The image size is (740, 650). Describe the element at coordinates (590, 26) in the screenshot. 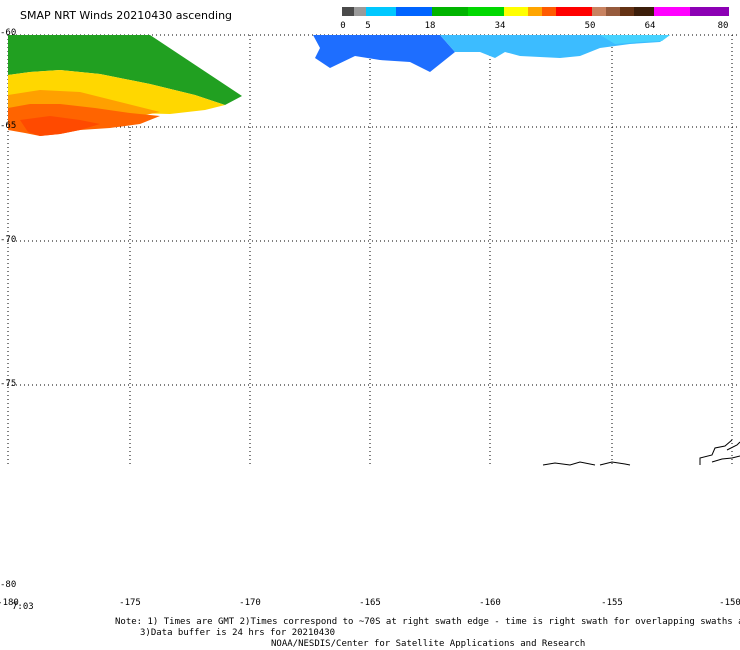

I see `colorbar-label-50: 50` at that location.